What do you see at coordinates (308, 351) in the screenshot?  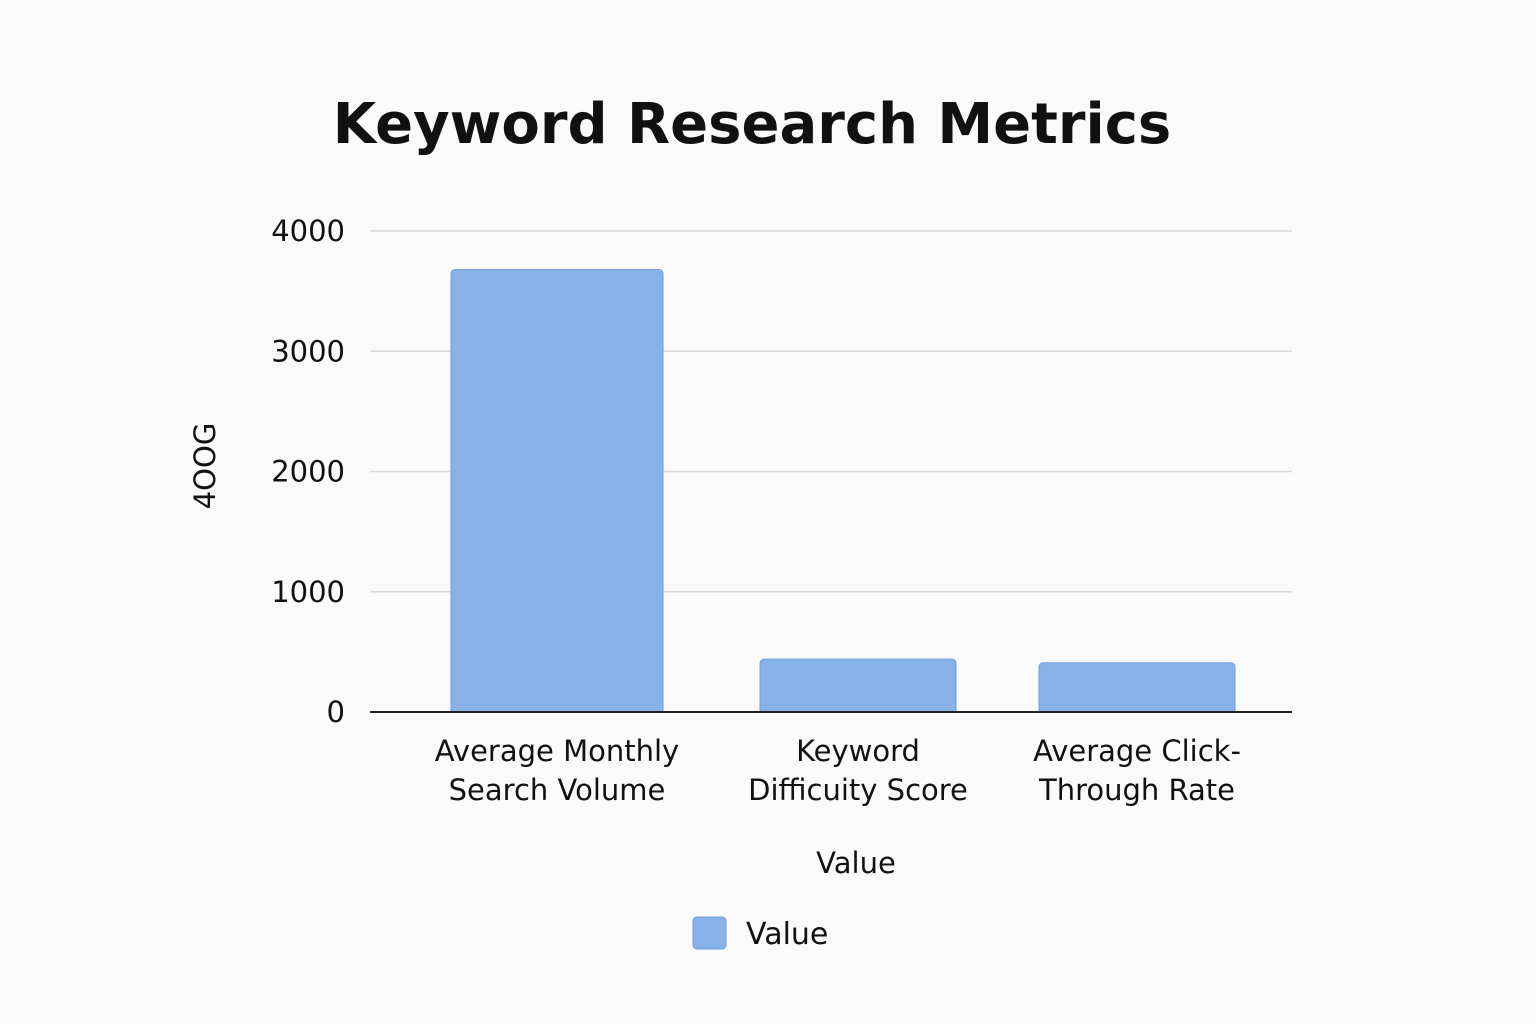 I see `y-tick-label: 3000` at bounding box center [308, 351].